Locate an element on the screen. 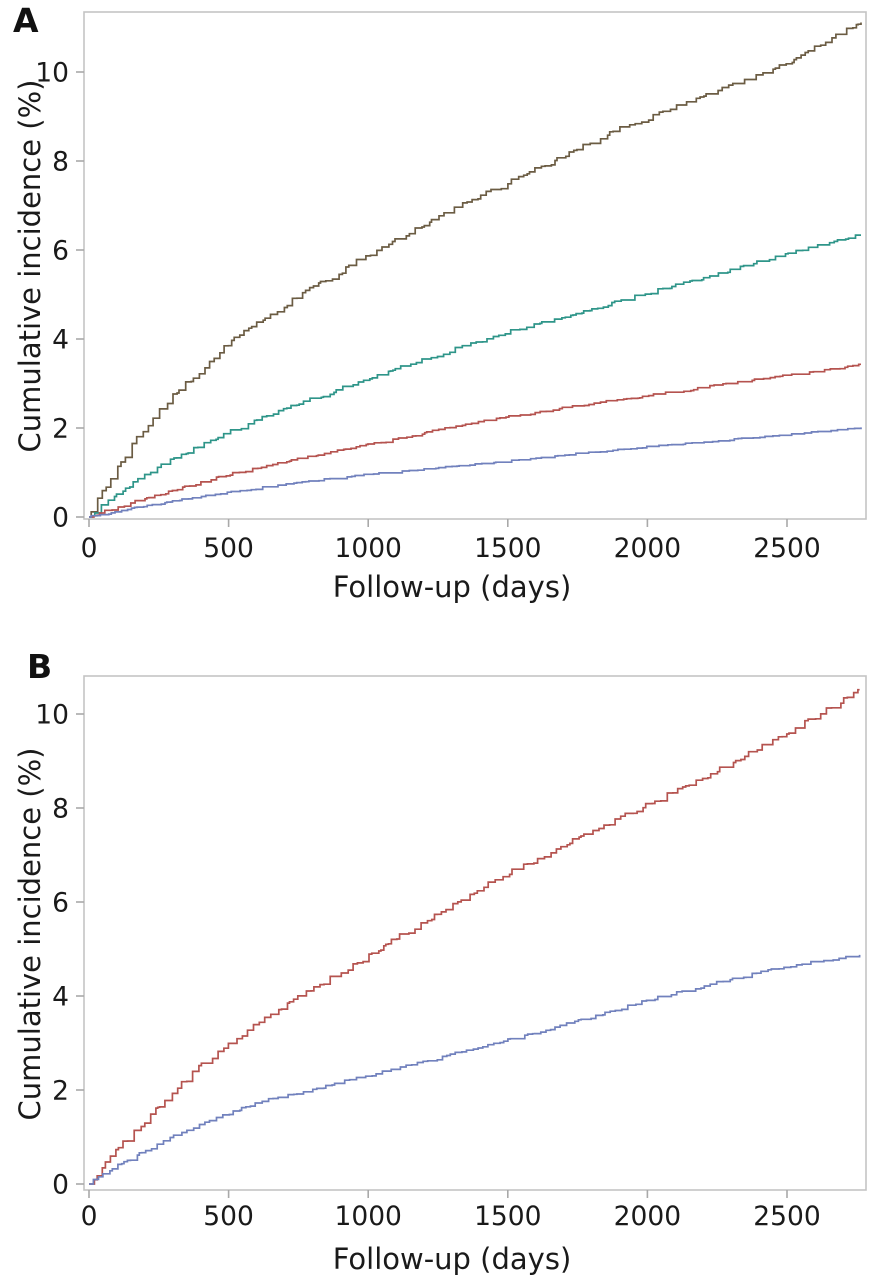 Image resolution: width=875 pixels, height=1280 pixels. panel-b-x-axis-title: Follow-up (days) is located at coordinates (452, 1259).